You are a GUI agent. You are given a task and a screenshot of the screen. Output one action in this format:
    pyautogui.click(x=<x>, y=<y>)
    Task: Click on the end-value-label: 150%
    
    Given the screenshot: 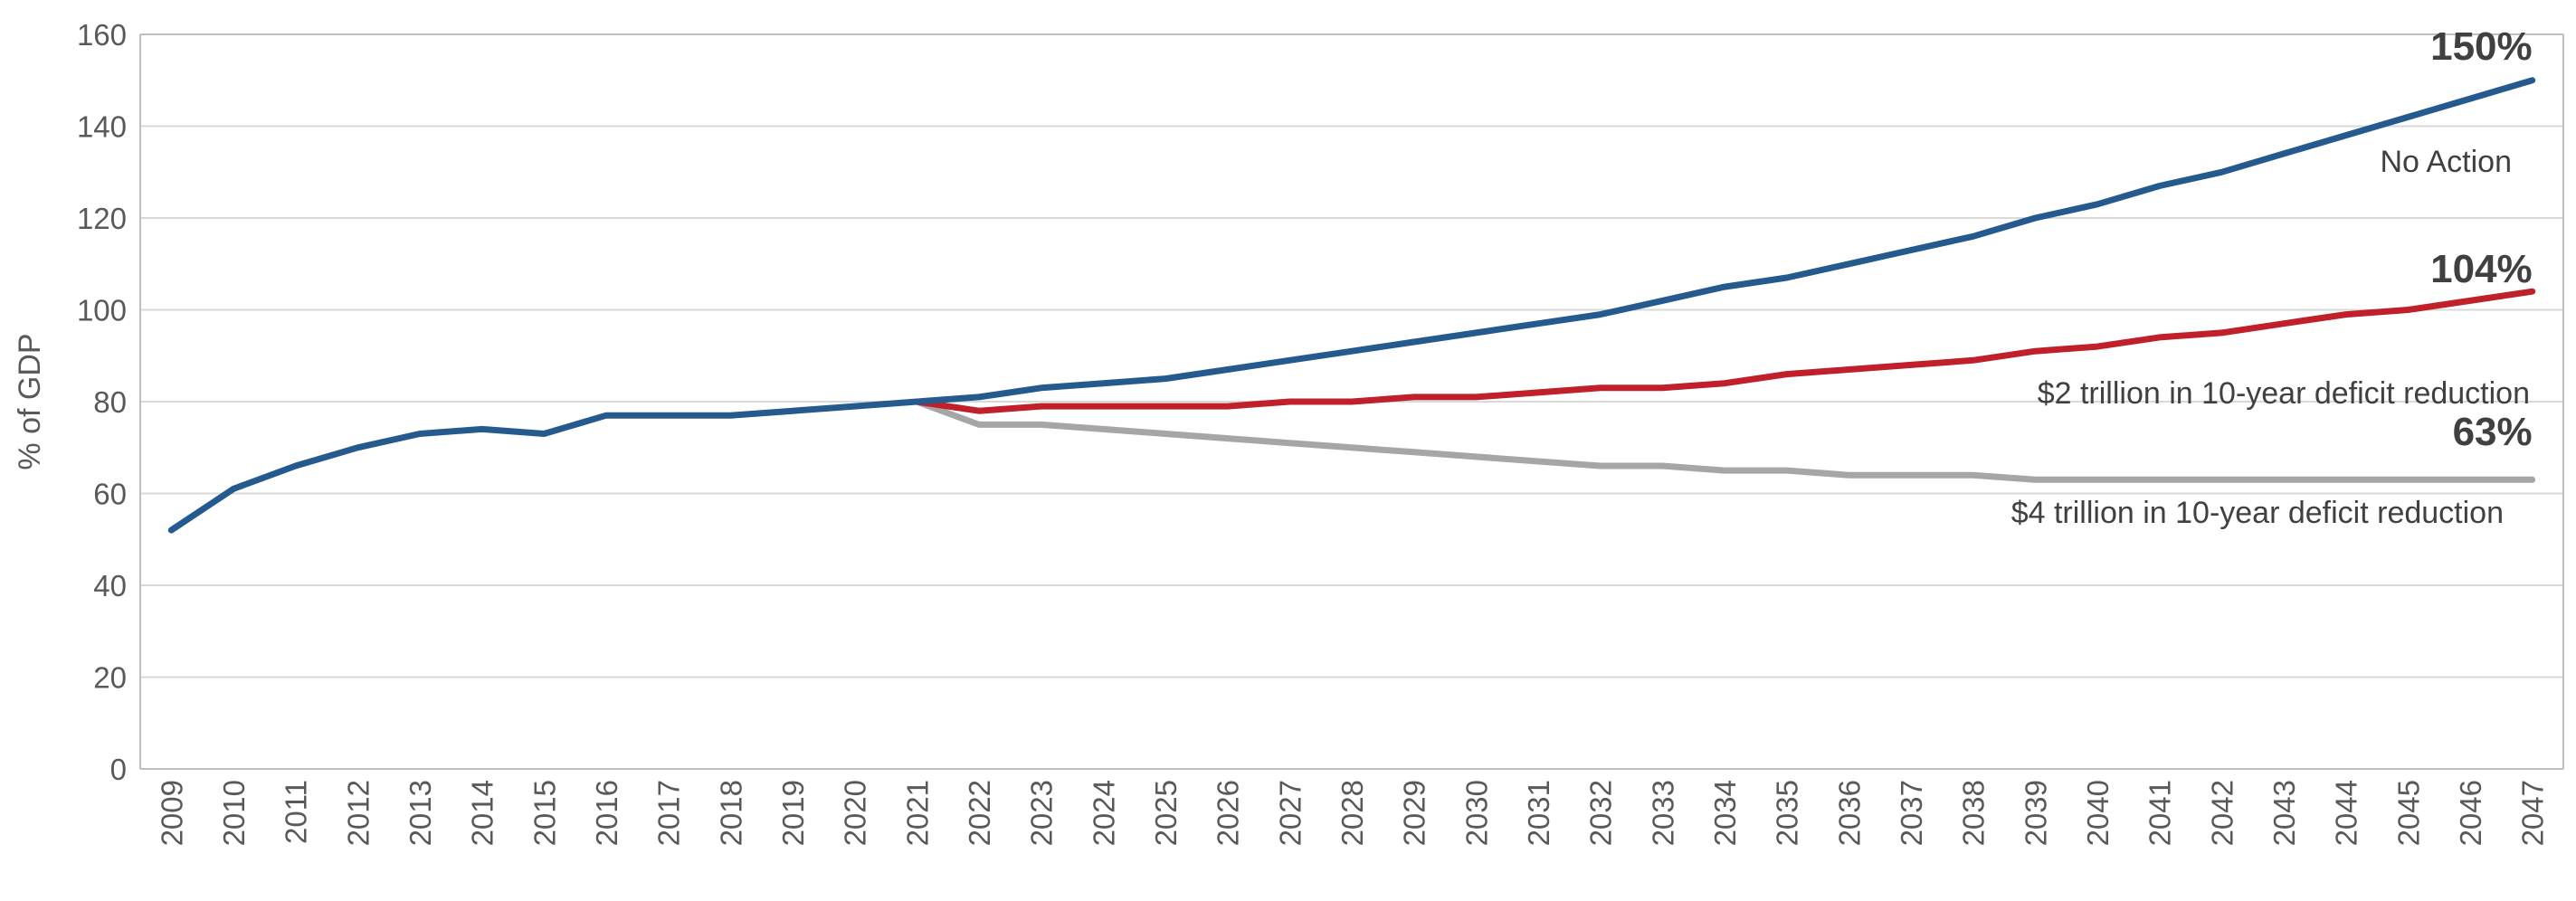 What is the action you would take?
    pyautogui.click(x=2481, y=47)
    